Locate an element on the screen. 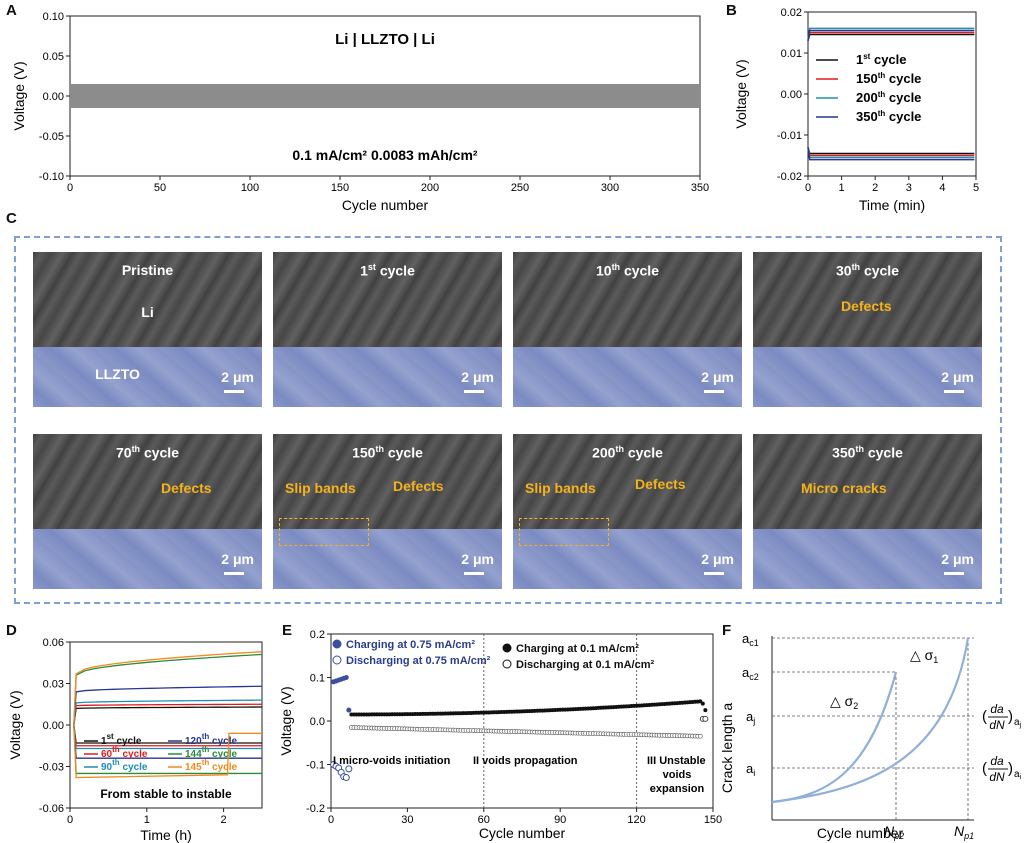  x-axis-label: Time (min) is located at coordinates (892, 205).